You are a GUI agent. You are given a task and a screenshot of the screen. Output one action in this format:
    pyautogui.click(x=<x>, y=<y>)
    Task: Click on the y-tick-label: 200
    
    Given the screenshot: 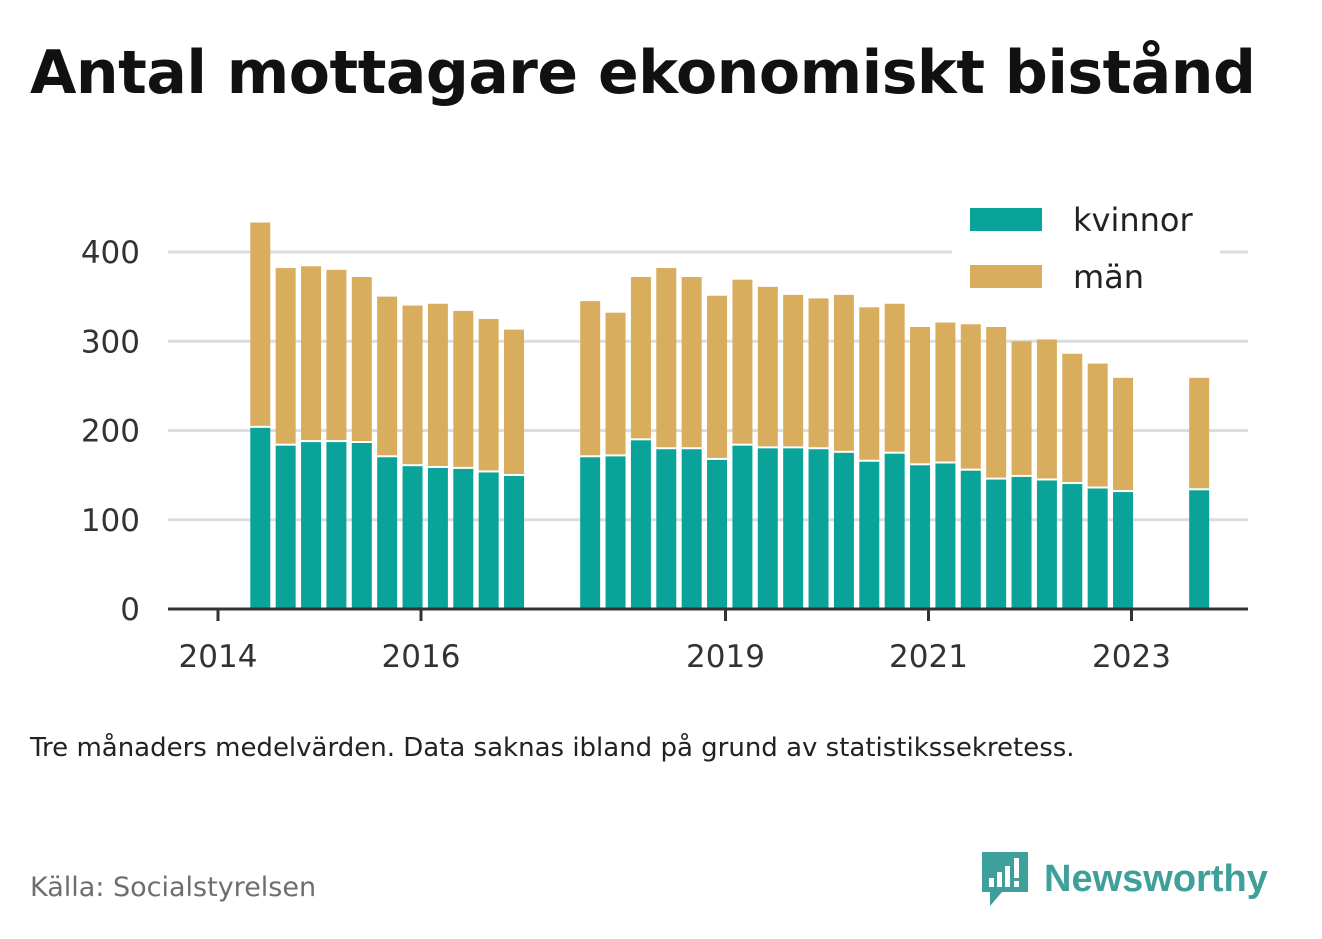 What is the action you would take?
    pyautogui.click(x=110, y=432)
    